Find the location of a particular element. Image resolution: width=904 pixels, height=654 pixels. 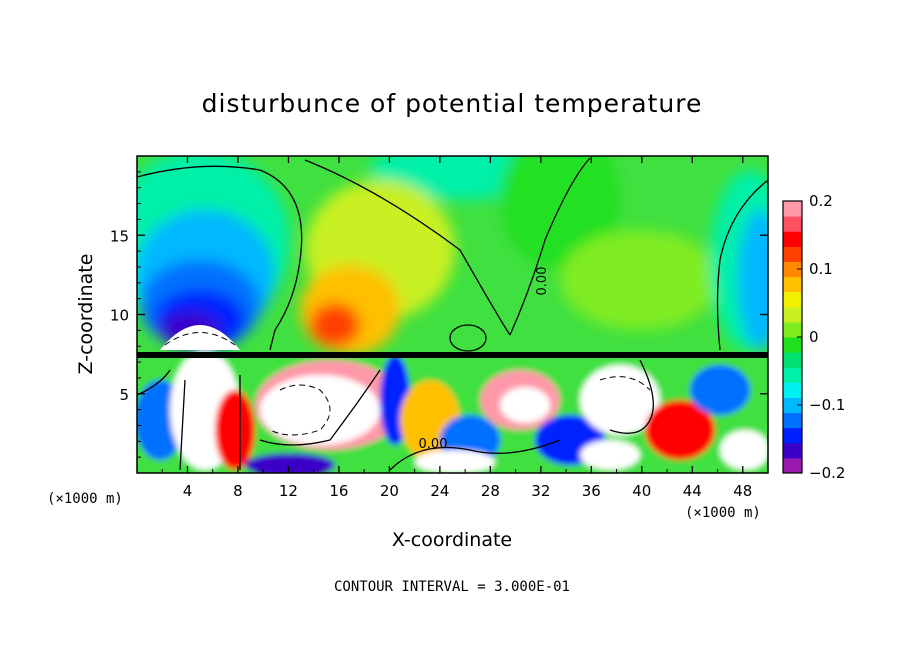

y-axis-label: Z-coordinate is located at coordinates (86, 314).